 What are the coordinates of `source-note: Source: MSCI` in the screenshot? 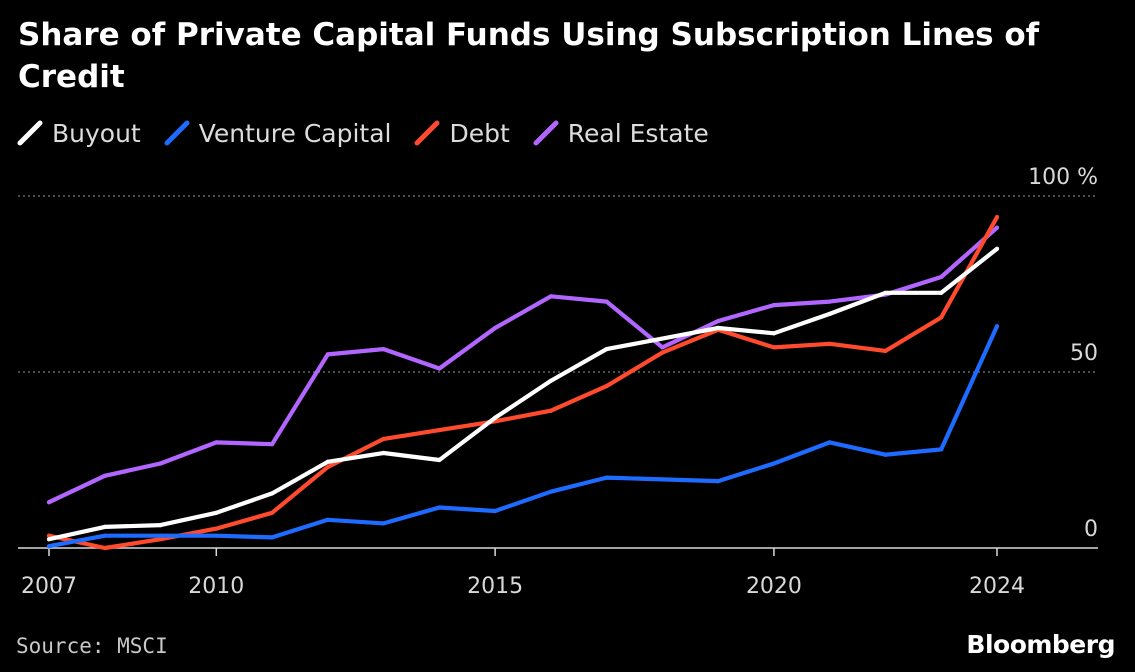 It's located at (92, 646).